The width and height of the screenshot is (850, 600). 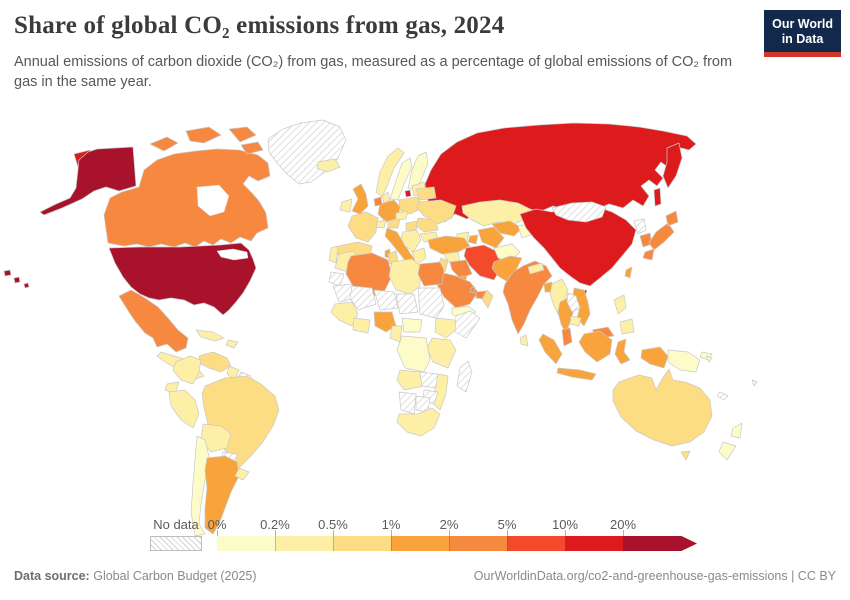 What do you see at coordinates (336, 279) in the screenshot?
I see `country-western-sahara` at bounding box center [336, 279].